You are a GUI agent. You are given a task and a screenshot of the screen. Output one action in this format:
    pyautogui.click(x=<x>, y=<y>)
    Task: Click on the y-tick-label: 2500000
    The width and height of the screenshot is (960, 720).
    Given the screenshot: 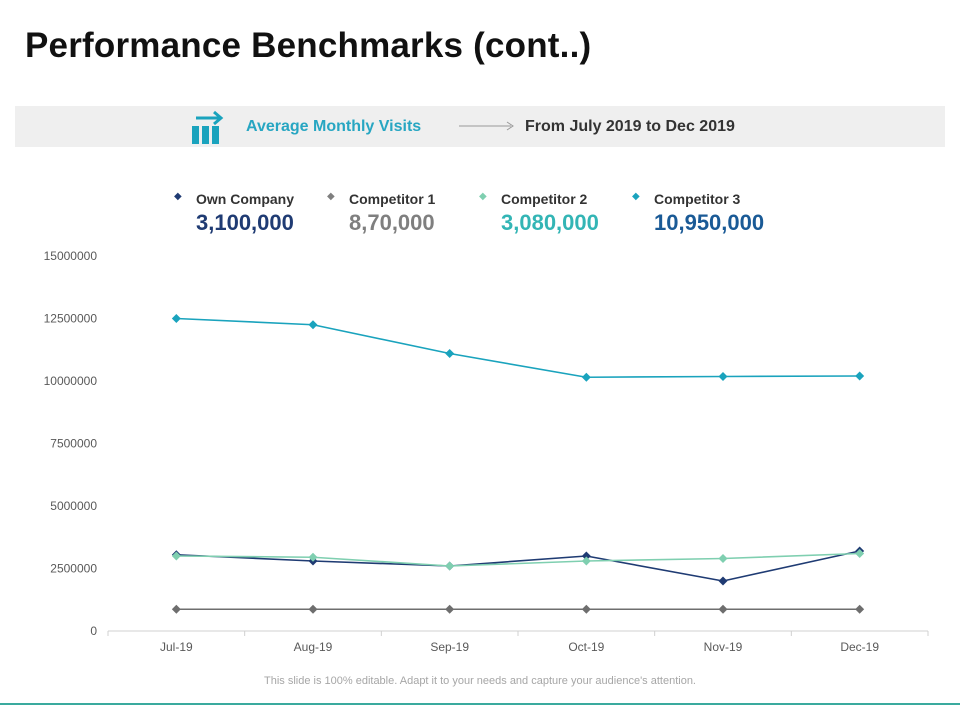 What is the action you would take?
    pyautogui.click(x=73, y=569)
    